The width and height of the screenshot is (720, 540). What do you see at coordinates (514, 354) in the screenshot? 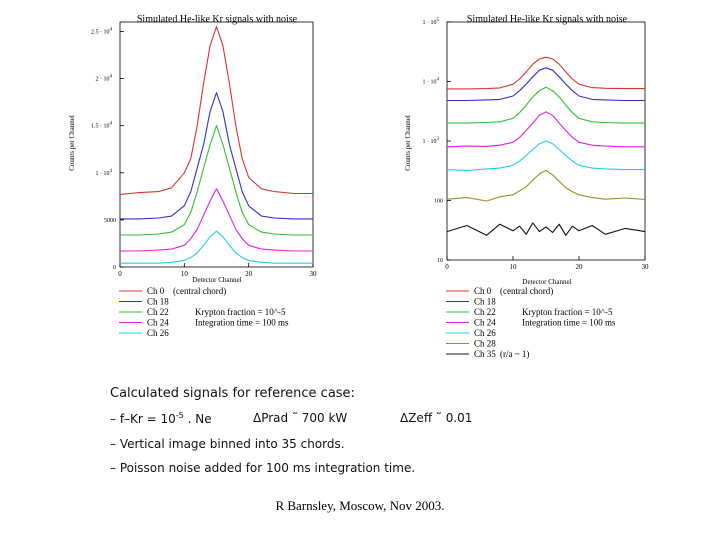
I see `legend-note: (r/a ~ 1)` at bounding box center [514, 354].